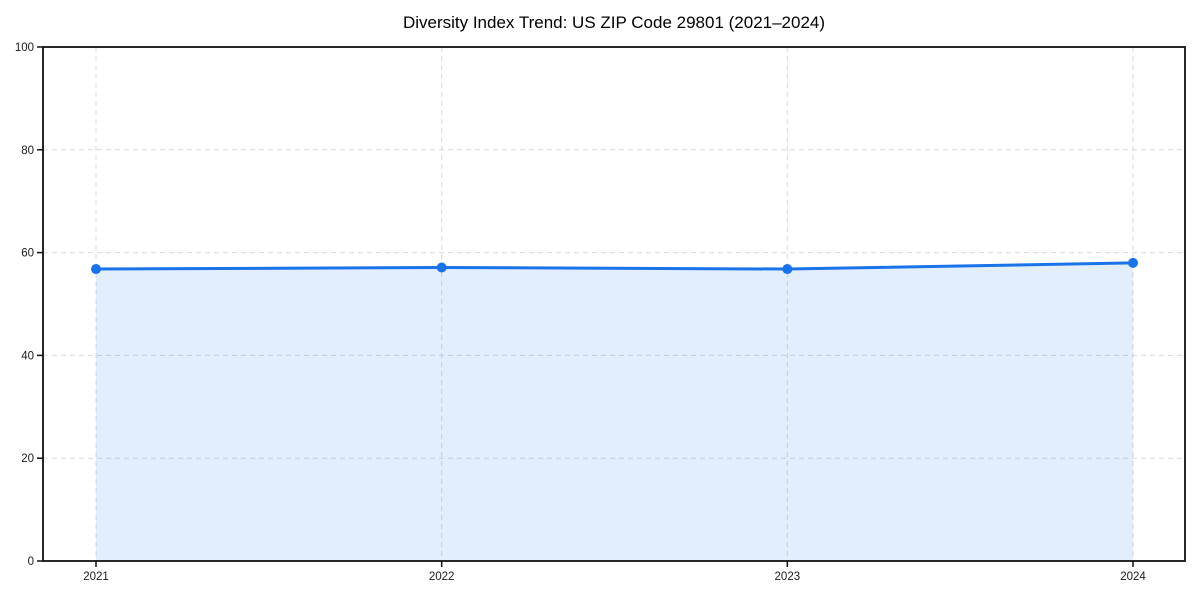  What do you see at coordinates (614, 266) in the screenshot?
I see `trend-line` at bounding box center [614, 266].